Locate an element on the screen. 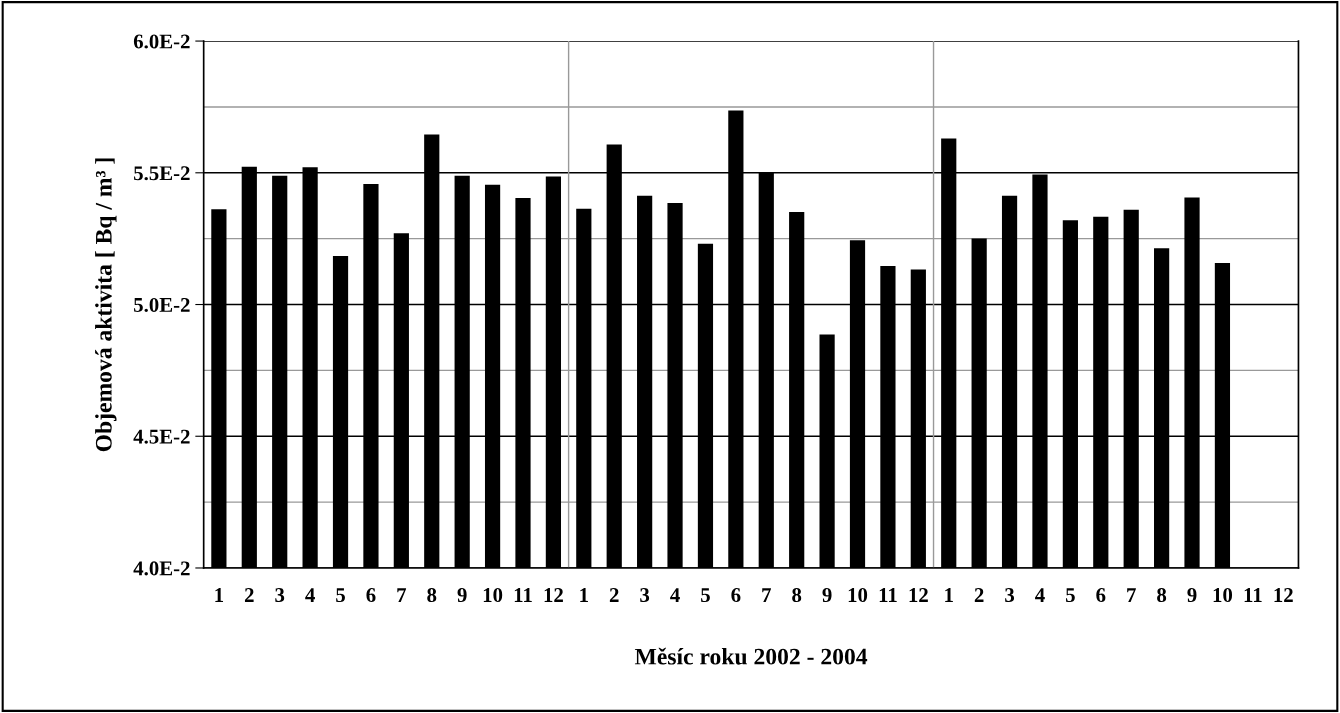  y-tick-label: 4.0E-2 is located at coordinates (161, 568).